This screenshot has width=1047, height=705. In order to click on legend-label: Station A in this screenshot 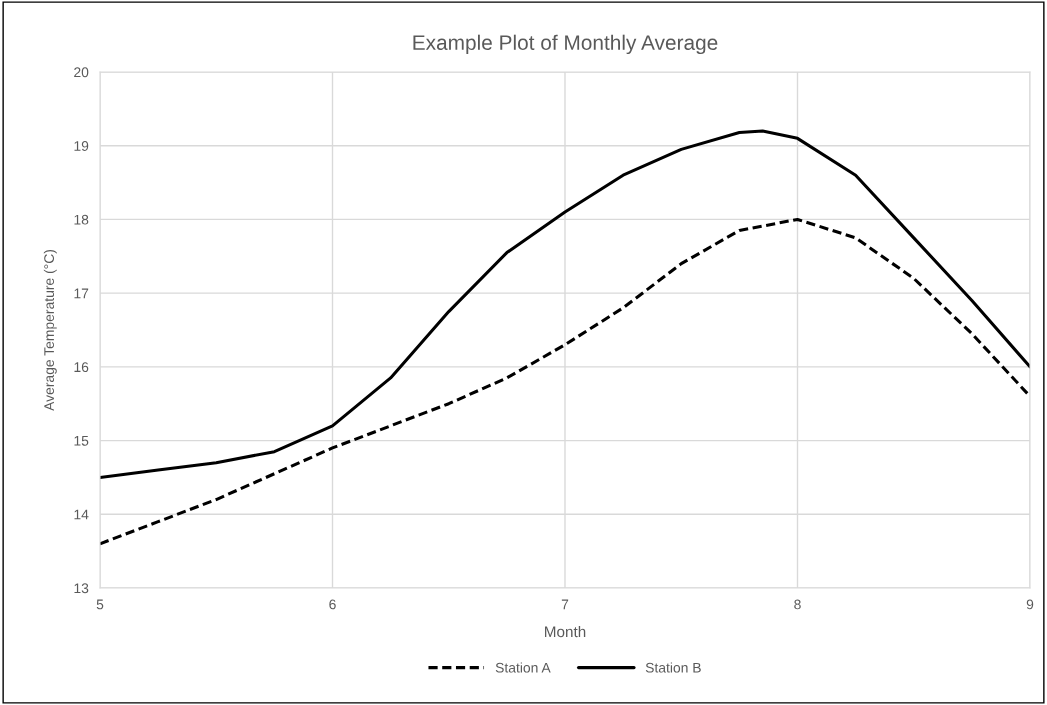, I will do `click(523, 667)`.